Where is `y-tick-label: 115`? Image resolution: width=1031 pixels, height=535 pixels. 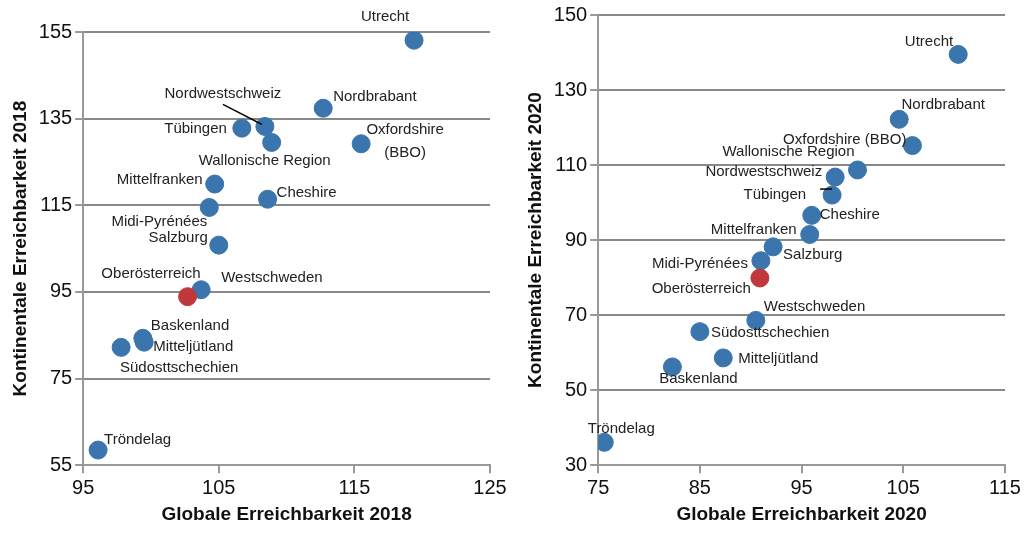 y-tick-label: 115 is located at coordinates (56, 203).